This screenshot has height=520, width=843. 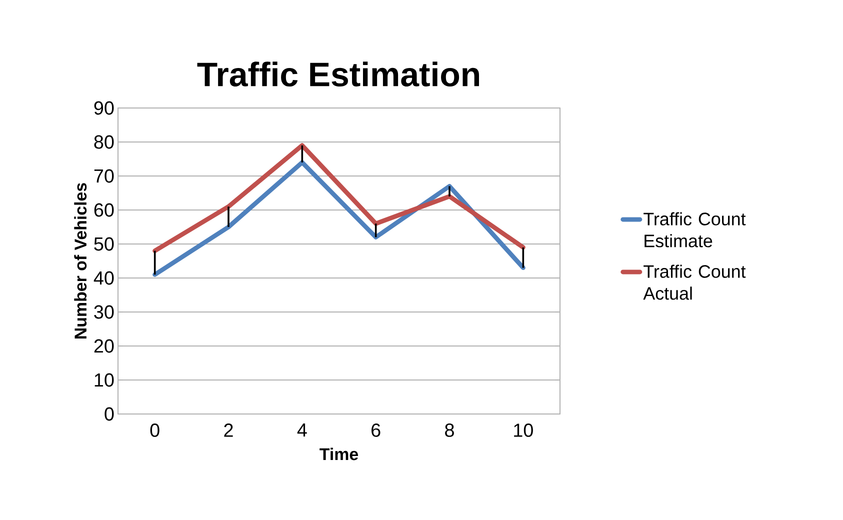 What do you see at coordinates (104, 210) in the screenshot?
I see `y-tick-label: 60` at bounding box center [104, 210].